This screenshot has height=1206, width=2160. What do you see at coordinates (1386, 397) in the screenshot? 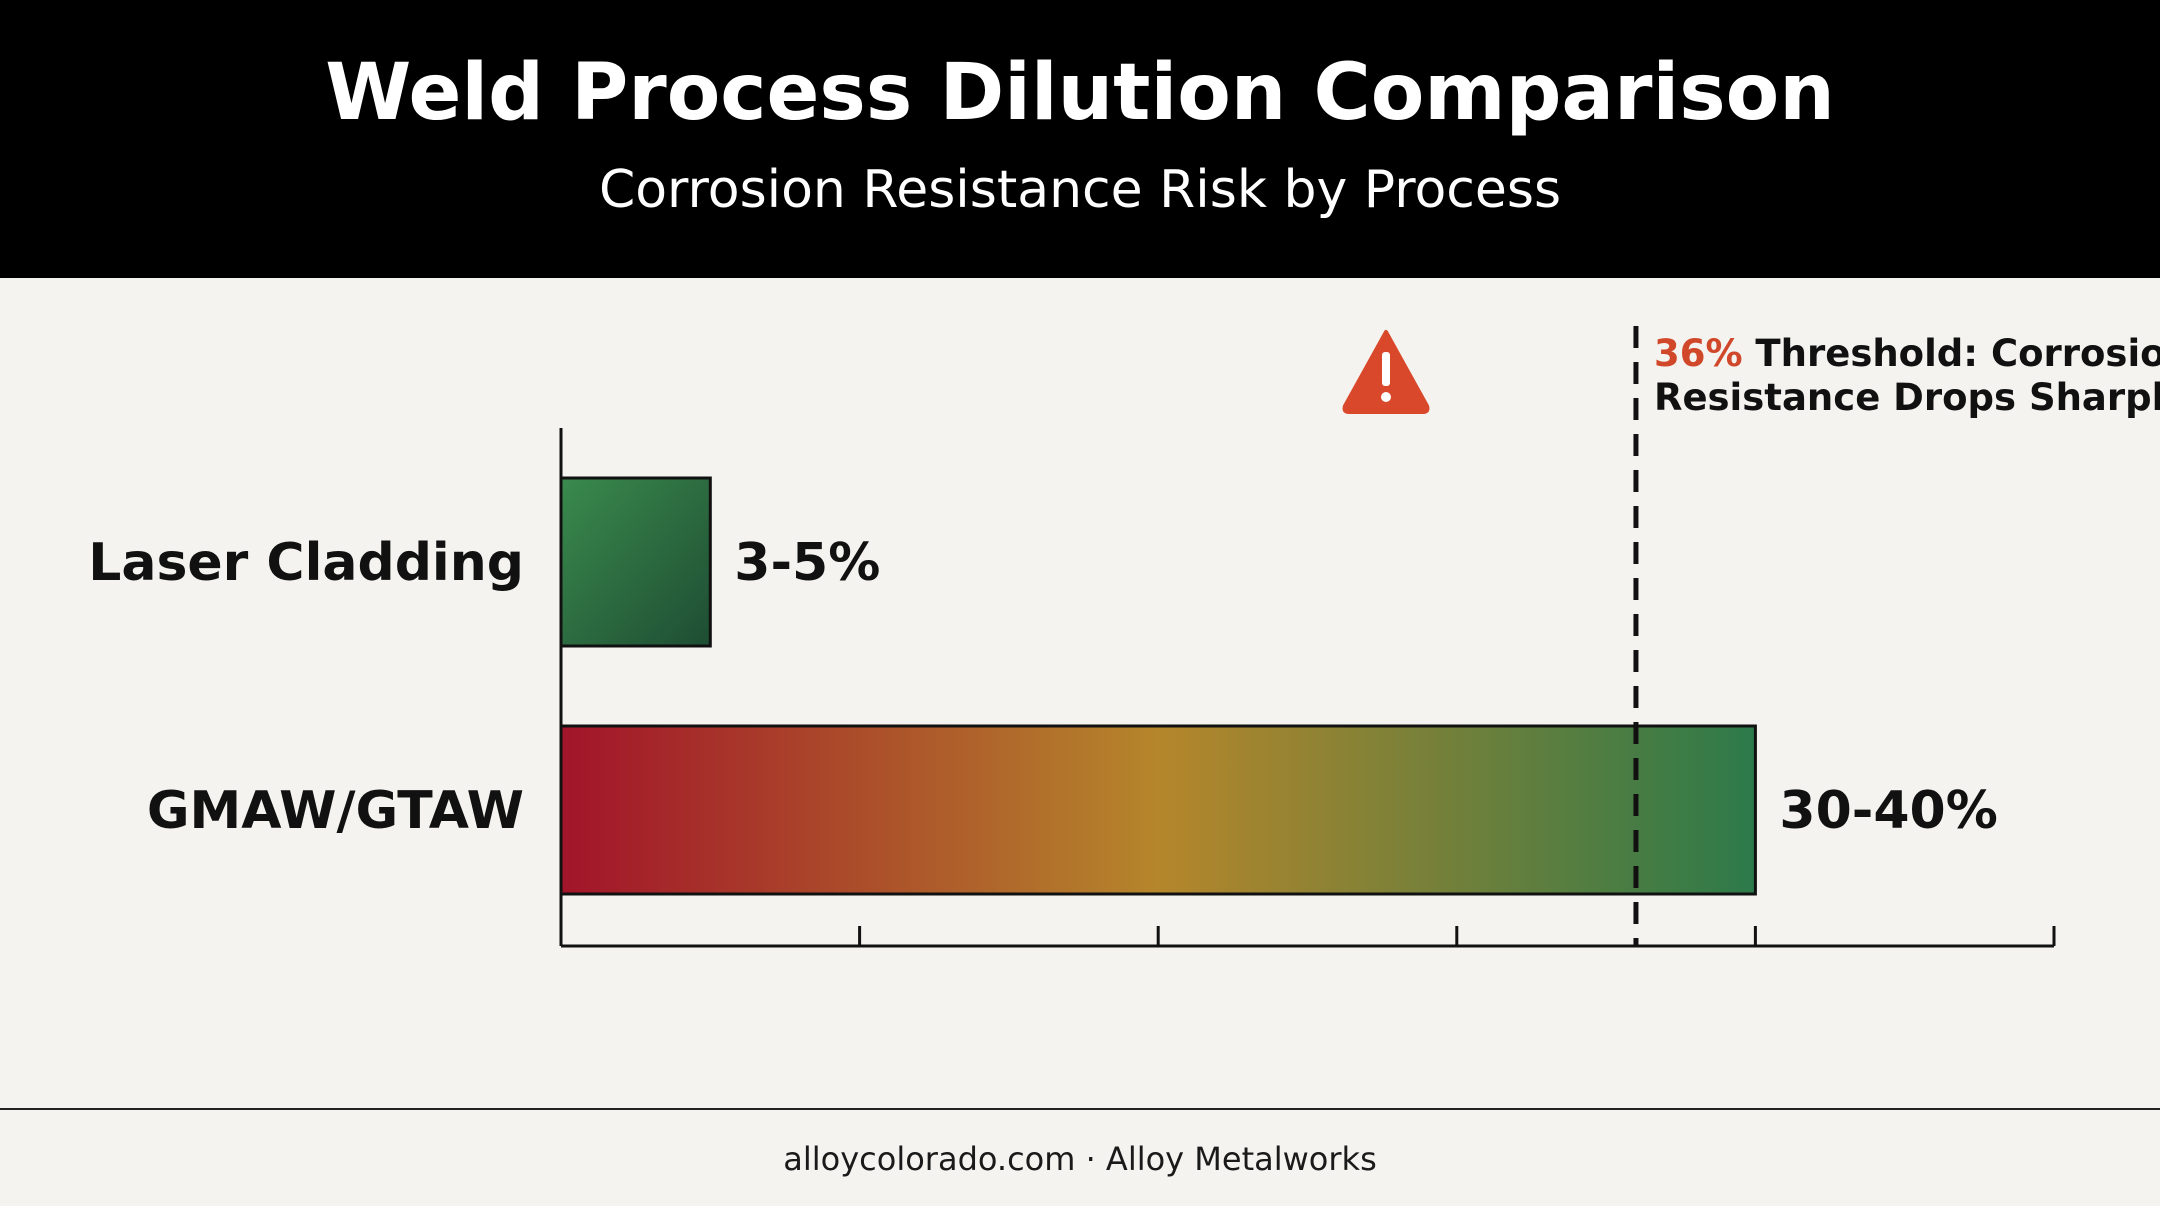
I see `warning-exclamation-dot` at bounding box center [1386, 397].